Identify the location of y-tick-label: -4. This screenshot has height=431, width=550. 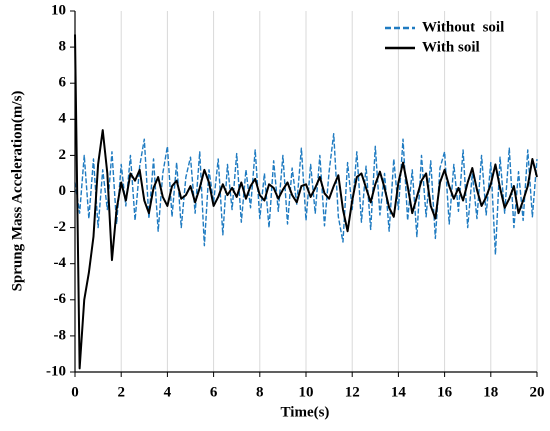
(60, 263).